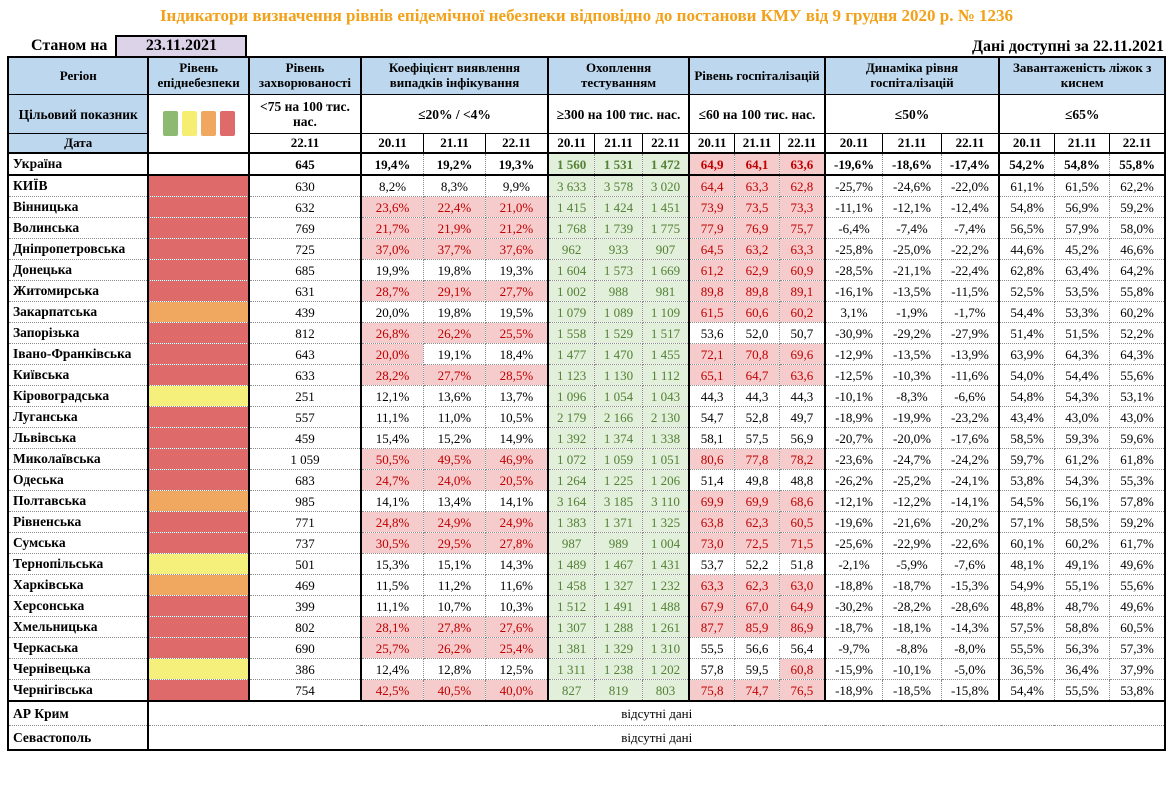 This screenshot has width=1173, height=805. What do you see at coordinates (802, 564) in the screenshot?
I see `hospitalization-value: 51,8` at bounding box center [802, 564].